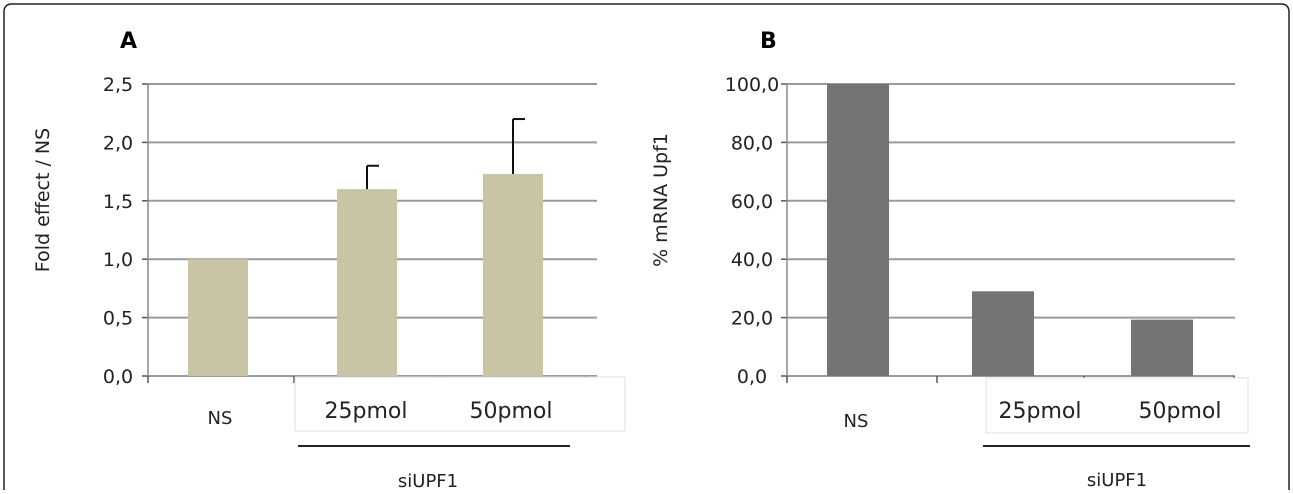 Image resolution: width=1293 pixels, height=494 pixels. What do you see at coordinates (752, 377) in the screenshot?
I see `panel-b-ytick-label: 0,0` at bounding box center [752, 377].